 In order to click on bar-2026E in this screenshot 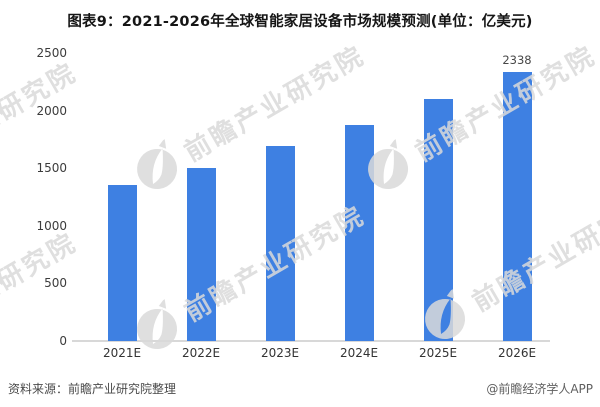, I will do `click(517, 206)`.